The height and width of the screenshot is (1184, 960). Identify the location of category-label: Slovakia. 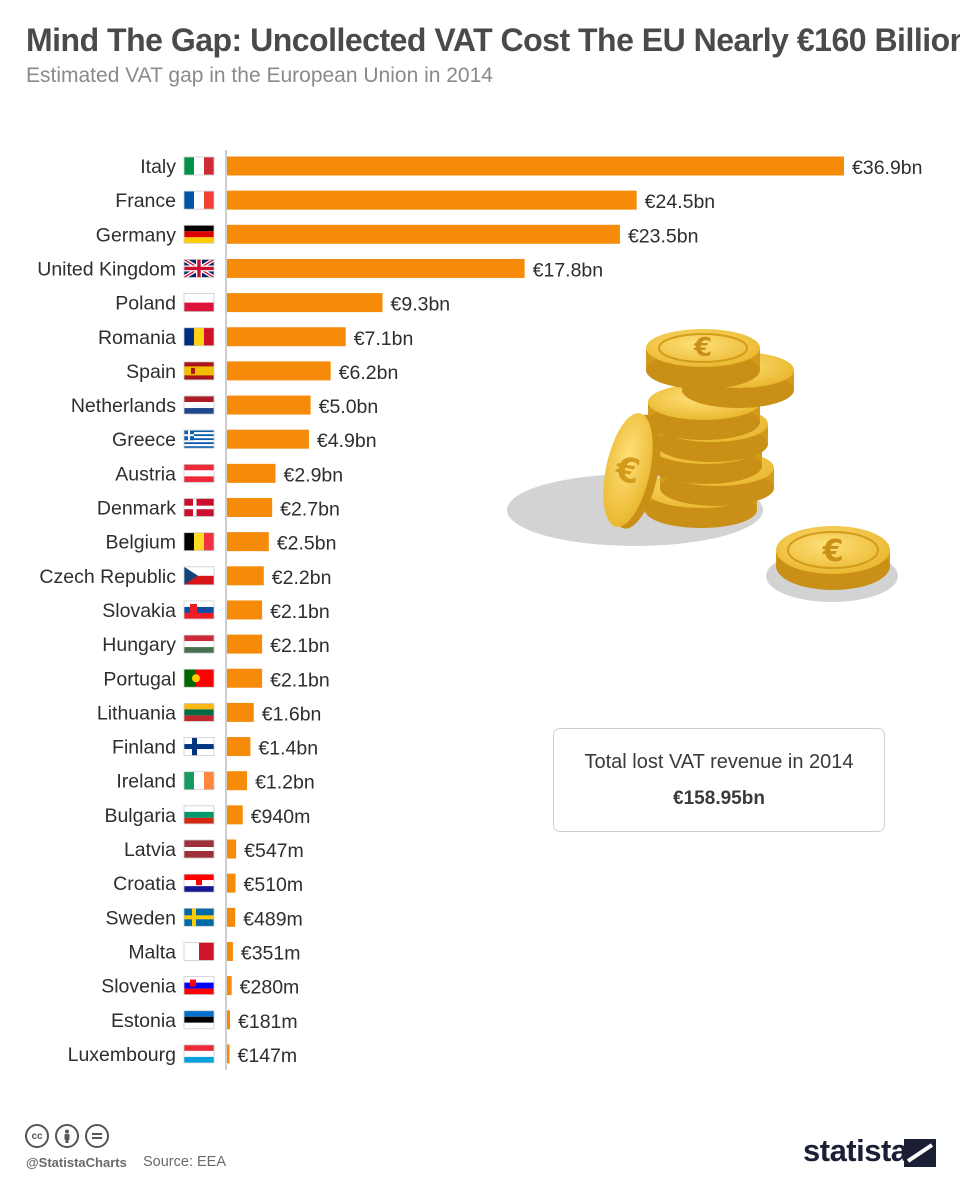
(139, 611).